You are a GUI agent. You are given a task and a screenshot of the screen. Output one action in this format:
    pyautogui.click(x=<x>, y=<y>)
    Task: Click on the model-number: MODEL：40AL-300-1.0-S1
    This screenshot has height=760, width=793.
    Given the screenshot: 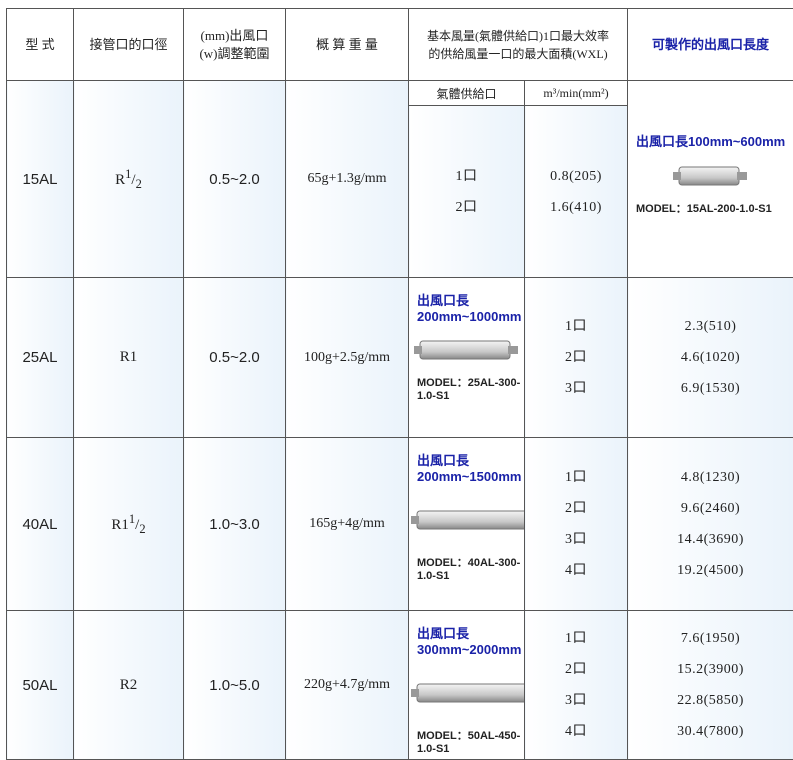 What is the action you would take?
    pyautogui.click(x=466, y=568)
    